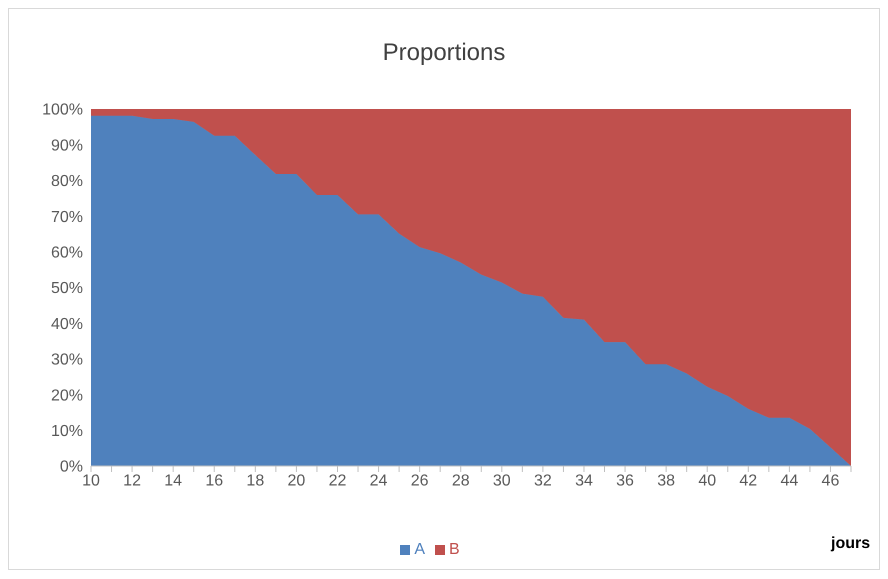  Describe the element at coordinates (584, 481) in the screenshot. I see `x-tick-label: 34` at that location.